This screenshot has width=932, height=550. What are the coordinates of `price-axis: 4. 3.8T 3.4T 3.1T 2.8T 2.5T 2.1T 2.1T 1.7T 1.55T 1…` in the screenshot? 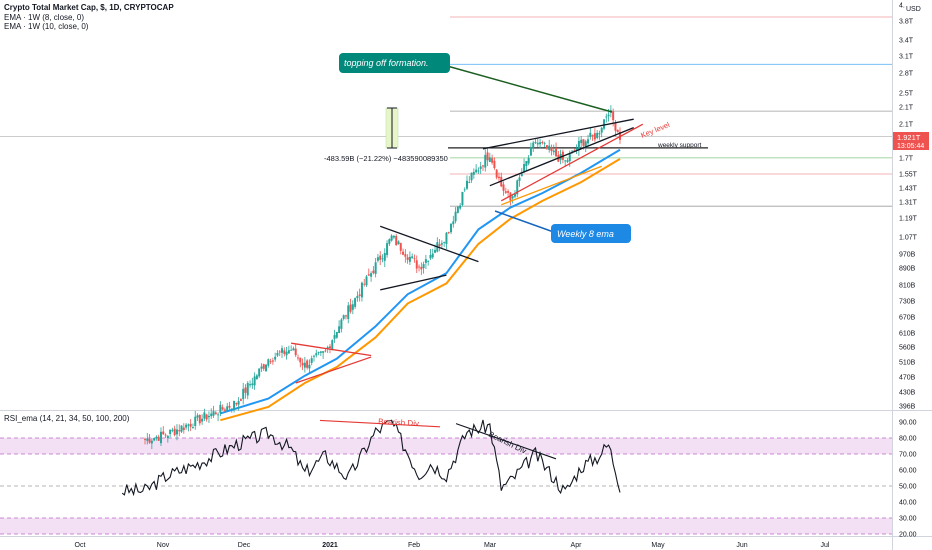 It's located at (911, 207).